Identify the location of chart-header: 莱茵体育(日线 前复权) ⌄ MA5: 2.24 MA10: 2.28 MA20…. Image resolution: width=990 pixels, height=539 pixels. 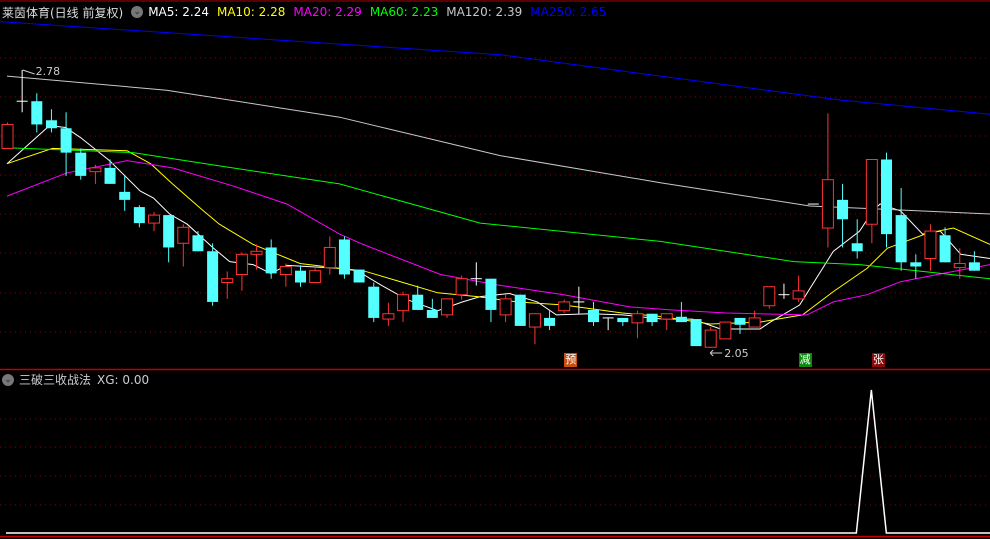
(308, 12).